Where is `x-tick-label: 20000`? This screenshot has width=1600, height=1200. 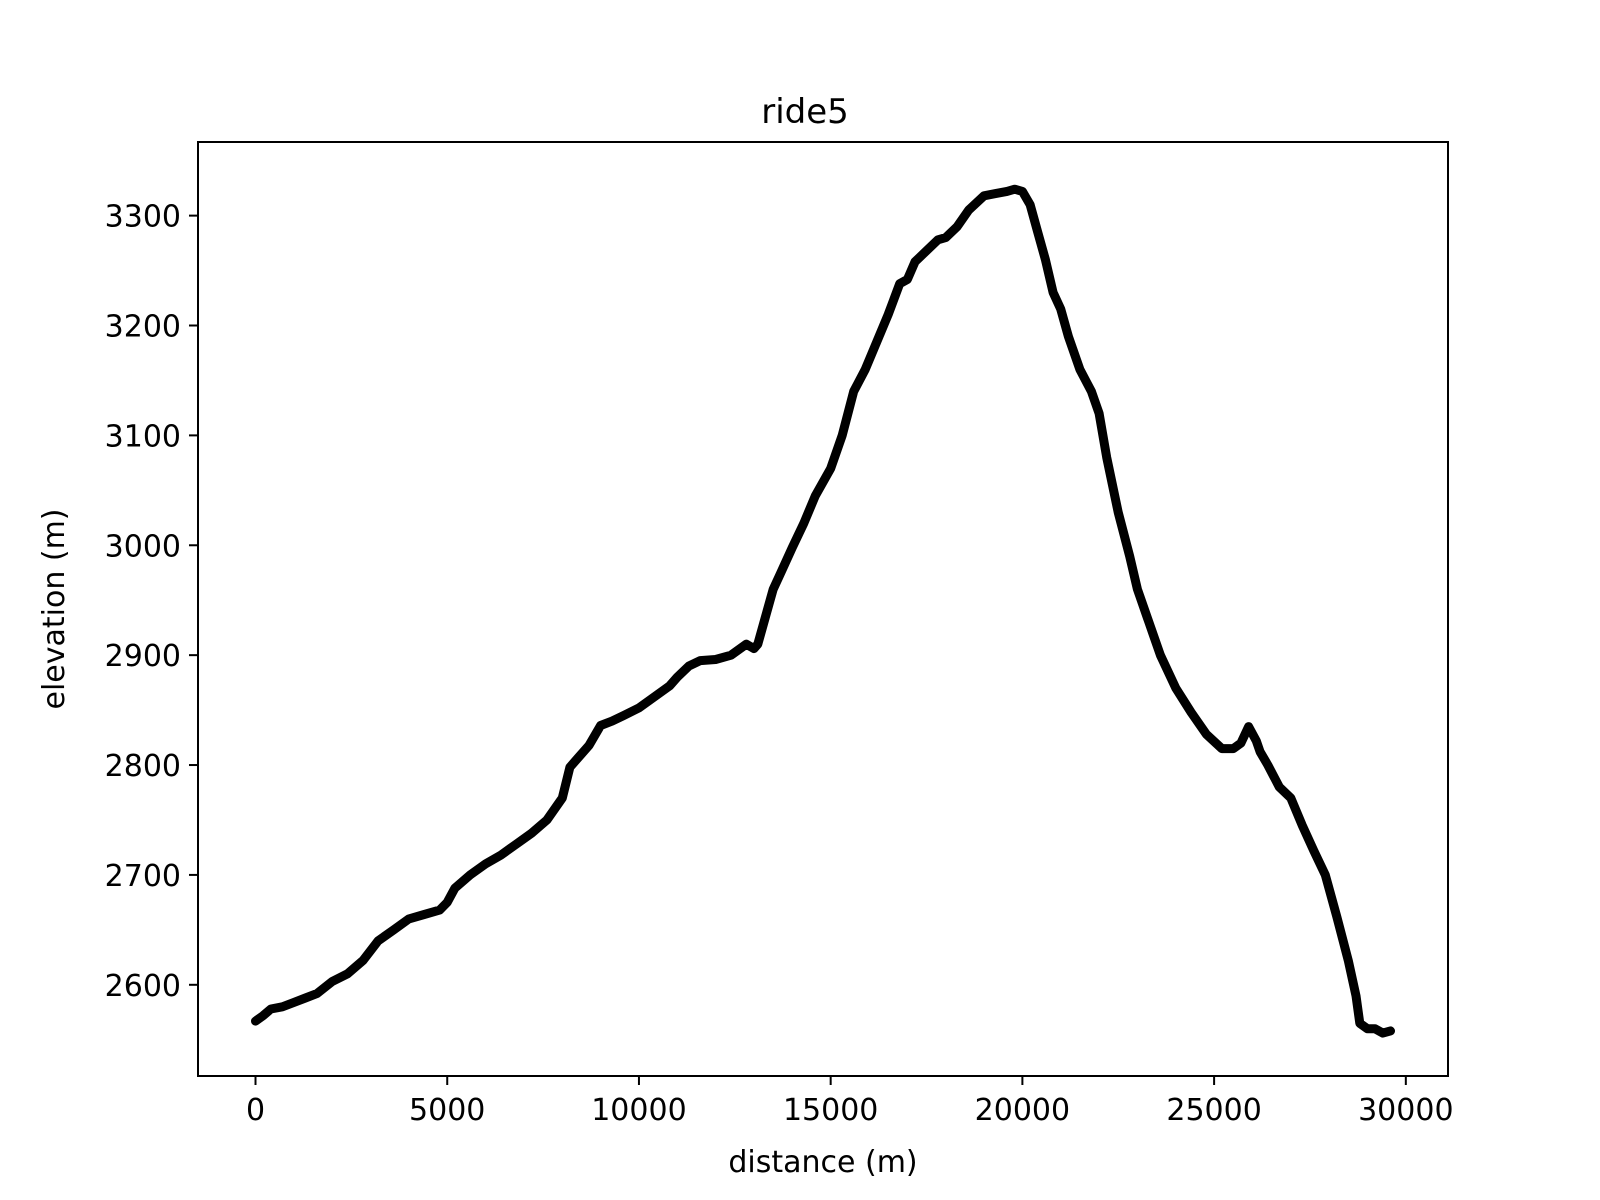
x-tick-label: 20000 is located at coordinates (1022, 1110).